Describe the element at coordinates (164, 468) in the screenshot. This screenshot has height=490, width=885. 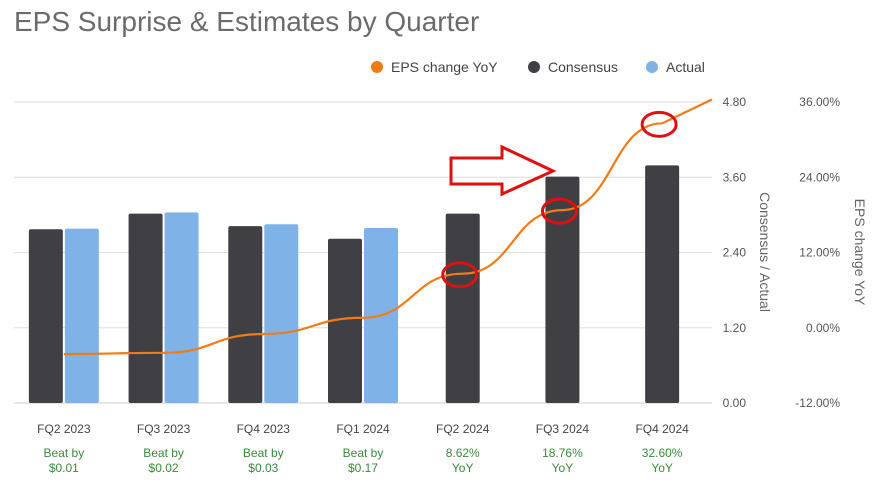
I see `quarter-note: $0.02` at that location.